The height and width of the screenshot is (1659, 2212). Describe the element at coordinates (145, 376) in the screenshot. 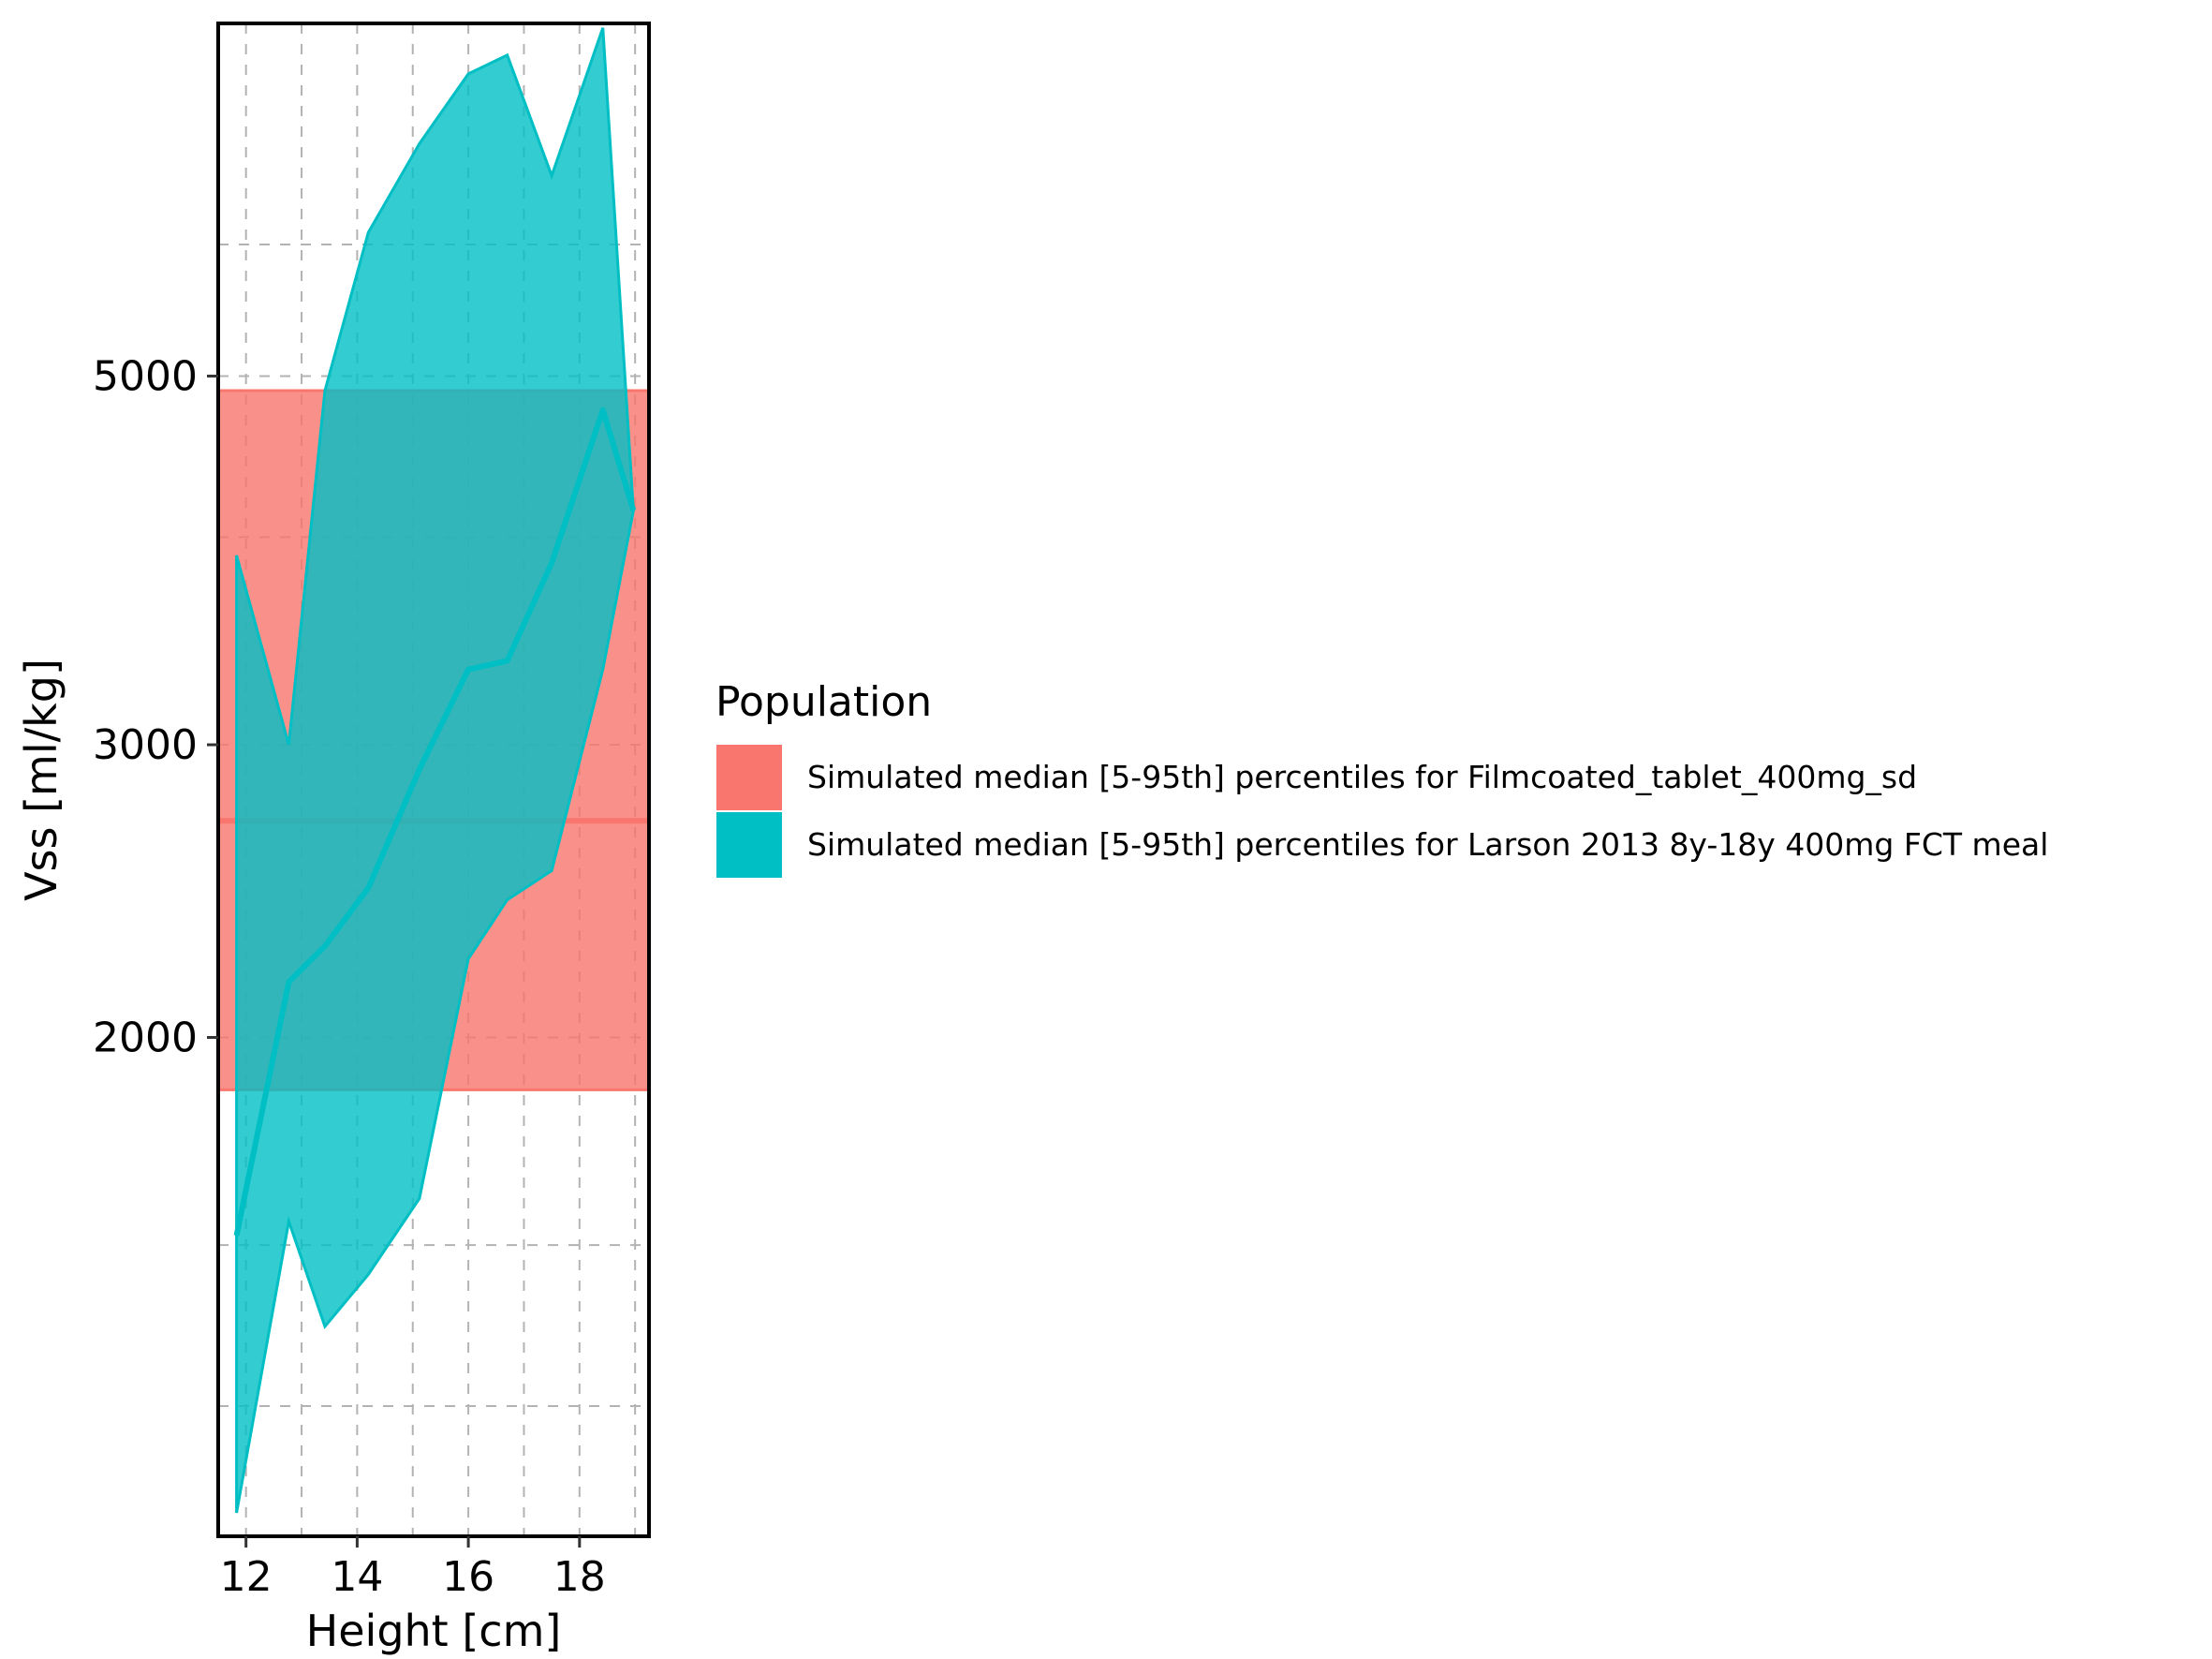

I see `y-tick-label: 5000` at that location.